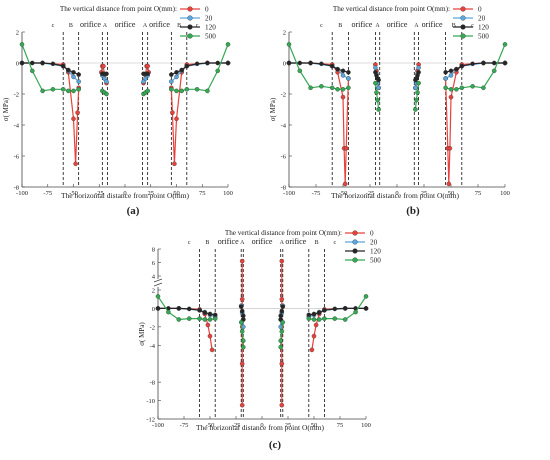 The height and width of the screenshot is (460, 550). What do you see at coordinates (374, 243) in the screenshot?
I see `legend-entry-20: 20` at bounding box center [374, 243].